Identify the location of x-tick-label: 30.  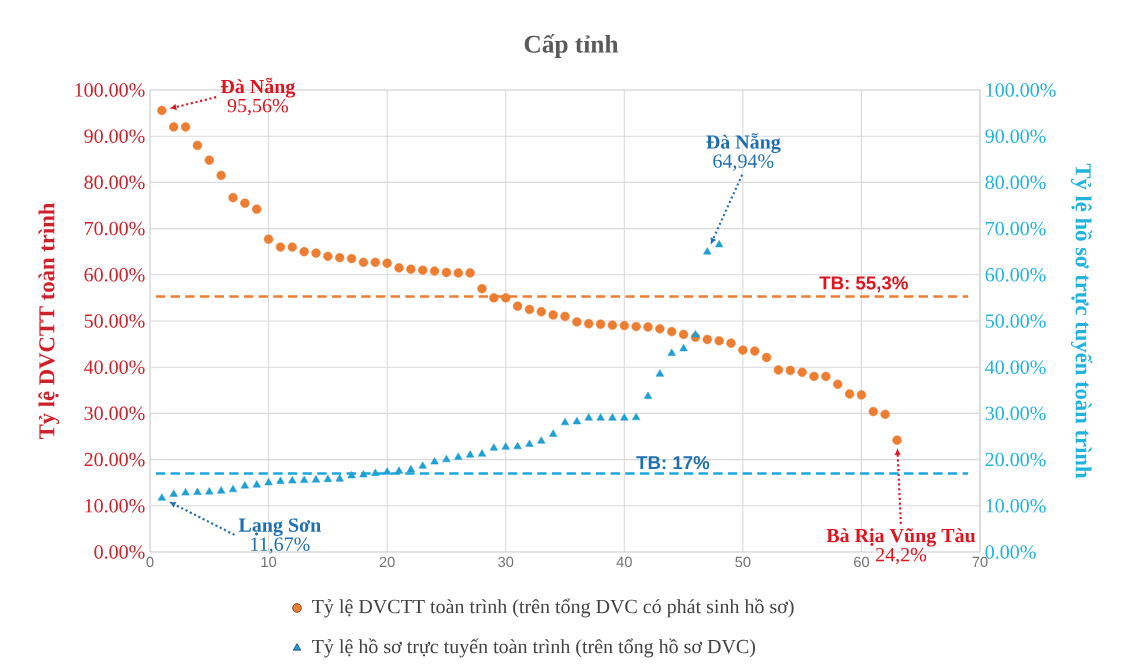
(506, 562).